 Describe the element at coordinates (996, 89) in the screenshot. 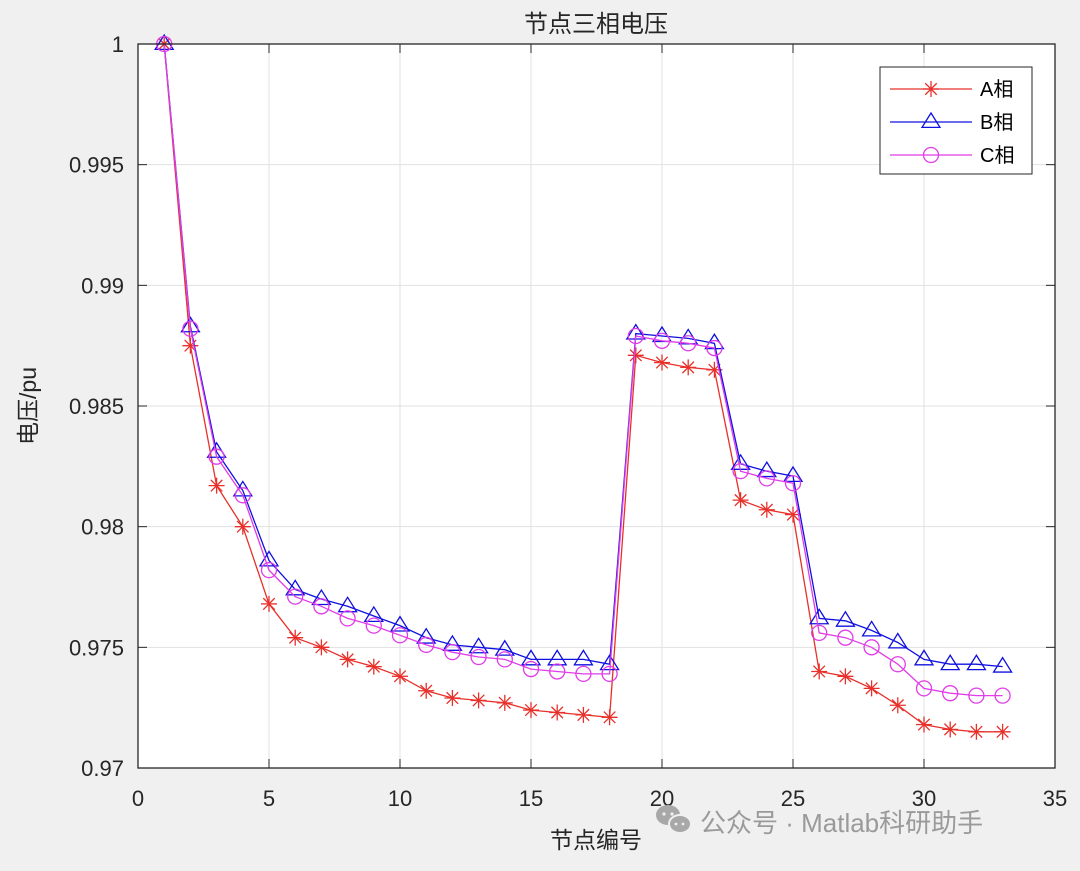

I see `legend-label: A相` at that location.